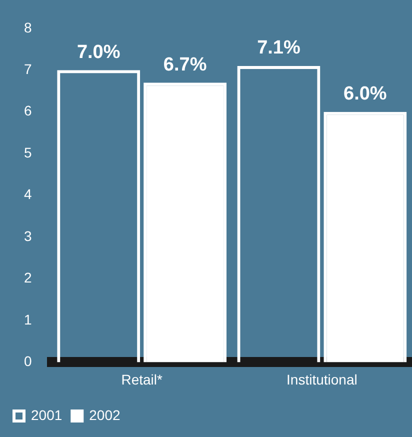  What do you see at coordinates (46, 414) in the screenshot?
I see `legend-label: 2001` at bounding box center [46, 414].